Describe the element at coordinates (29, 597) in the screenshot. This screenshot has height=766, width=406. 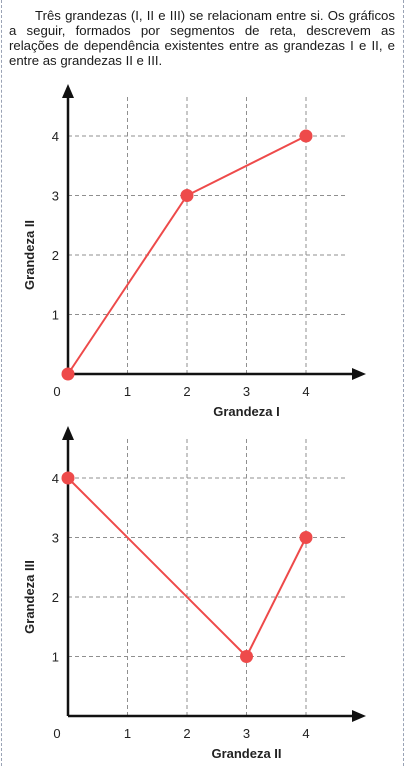
I see `y-axis-title: Grandeza III` at that location.